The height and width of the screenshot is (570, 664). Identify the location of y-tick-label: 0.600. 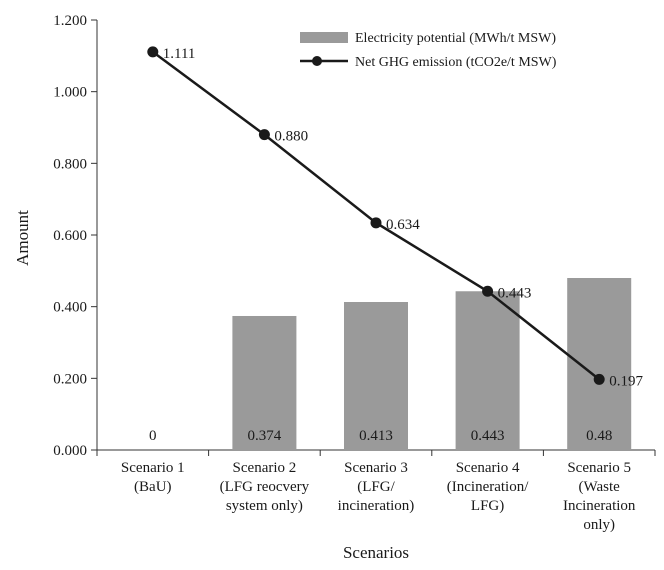
(70, 236).